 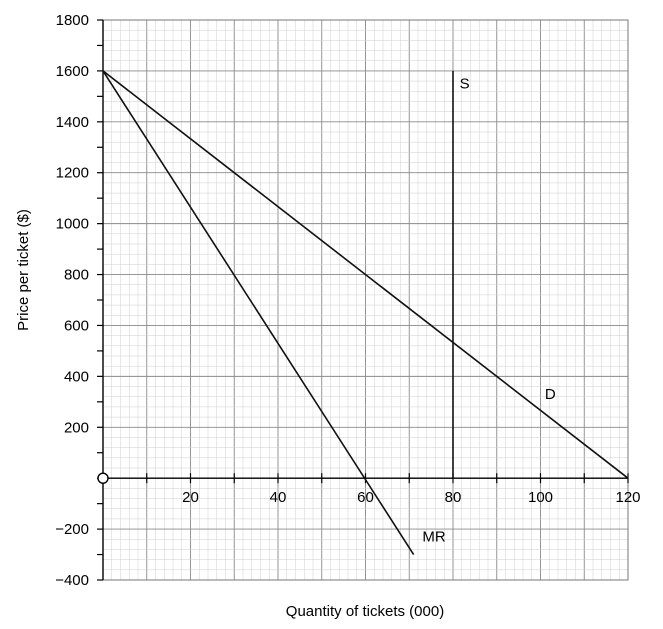 I want to click on series-label-d: D, so click(x=550, y=394).